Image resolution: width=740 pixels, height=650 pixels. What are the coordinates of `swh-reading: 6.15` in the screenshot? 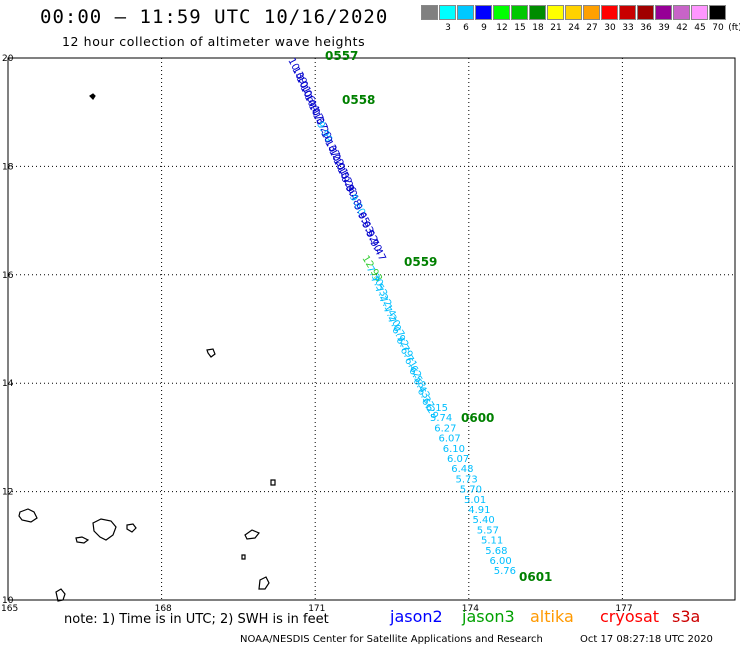 It's located at (437, 408).